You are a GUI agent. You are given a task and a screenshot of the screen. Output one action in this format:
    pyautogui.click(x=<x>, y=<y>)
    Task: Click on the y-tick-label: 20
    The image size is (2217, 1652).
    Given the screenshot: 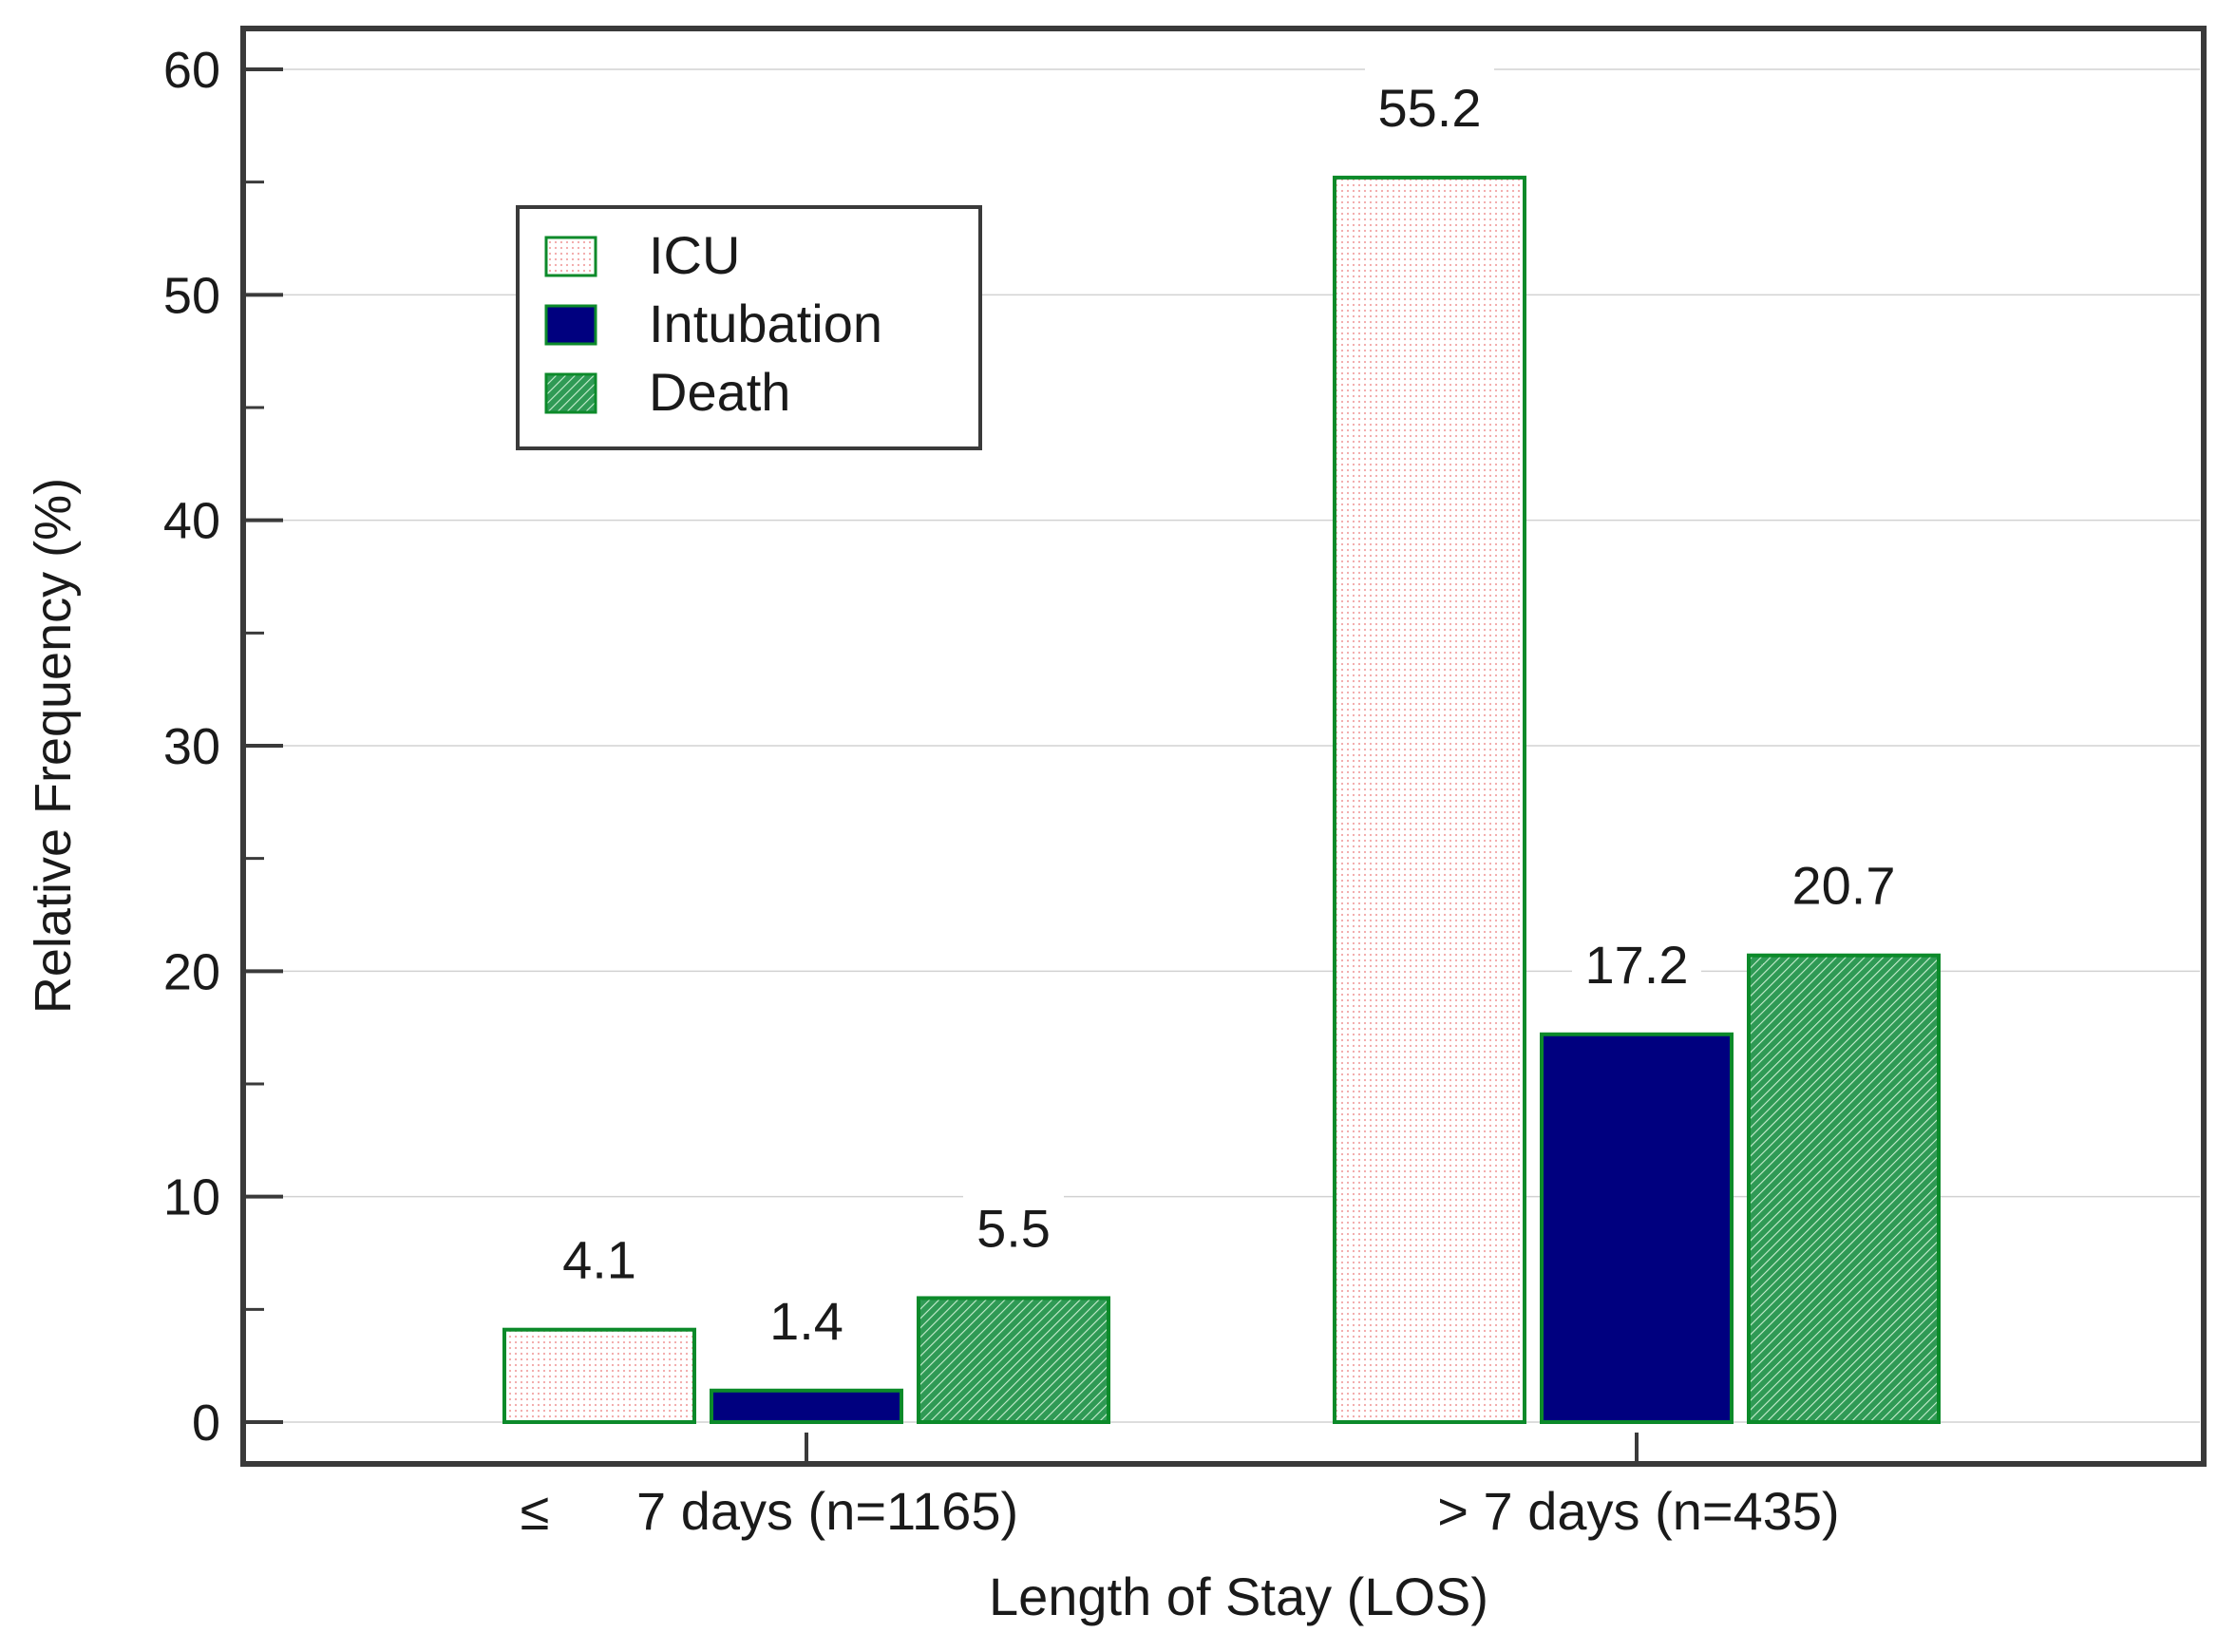 What is the action you would take?
    pyautogui.click(x=191, y=971)
    